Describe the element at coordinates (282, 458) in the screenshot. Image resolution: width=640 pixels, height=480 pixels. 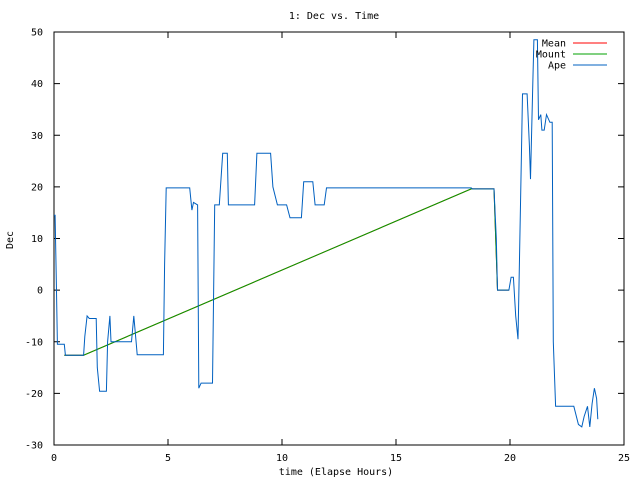
I see `x-tick-label: 10` at that location.